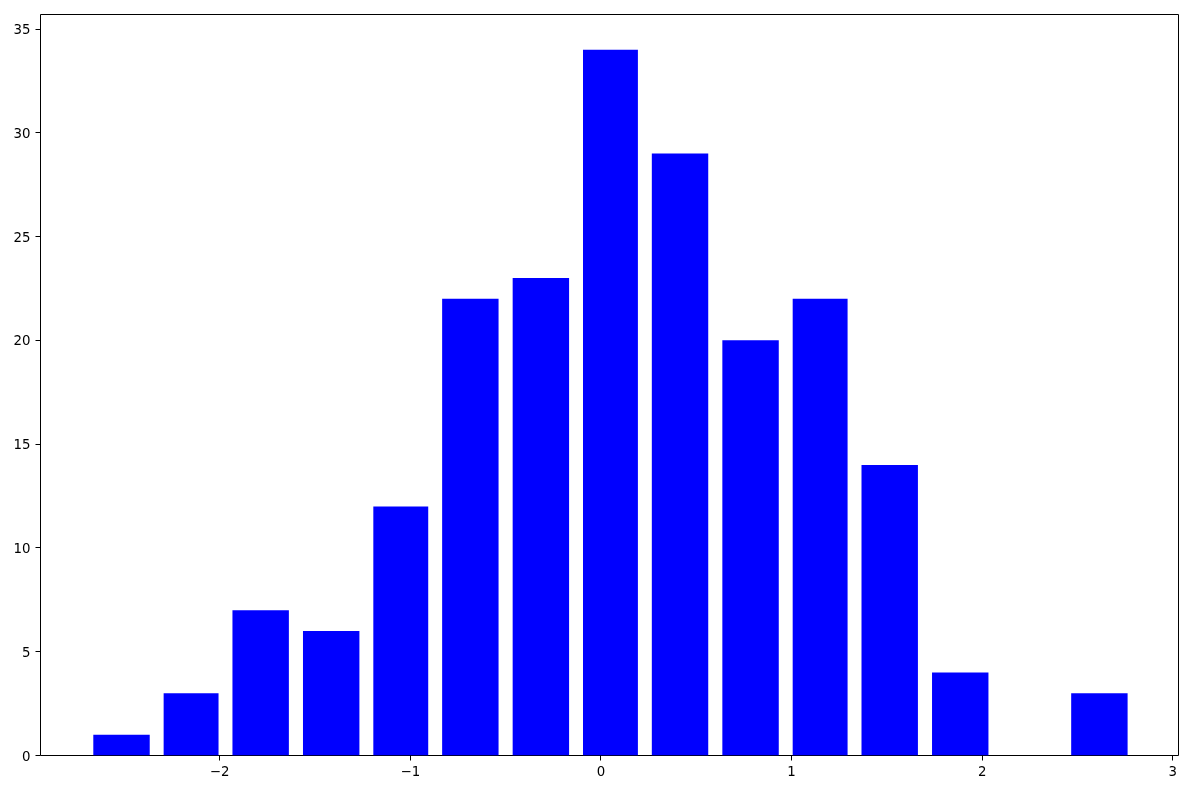 The image size is (1200, 800). I want to click on y-tick-label: 30, so click(22, 133).